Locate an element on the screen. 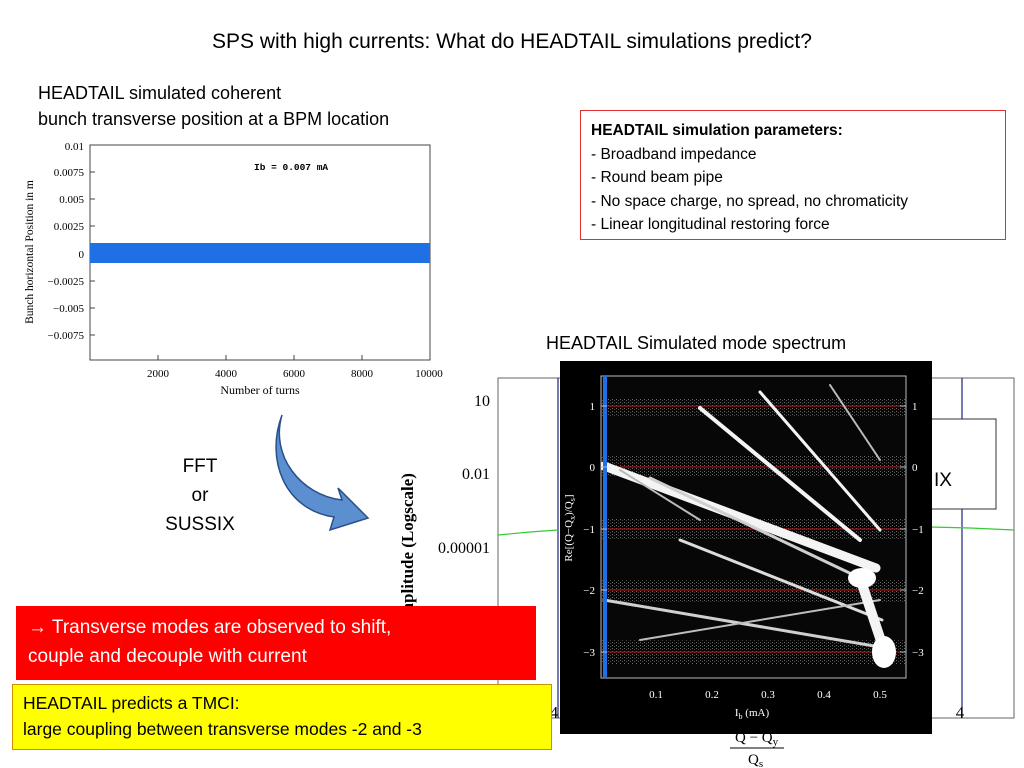  amp-ylabel: m Amplitude (Logscale) is located at coordinates (407, 560).